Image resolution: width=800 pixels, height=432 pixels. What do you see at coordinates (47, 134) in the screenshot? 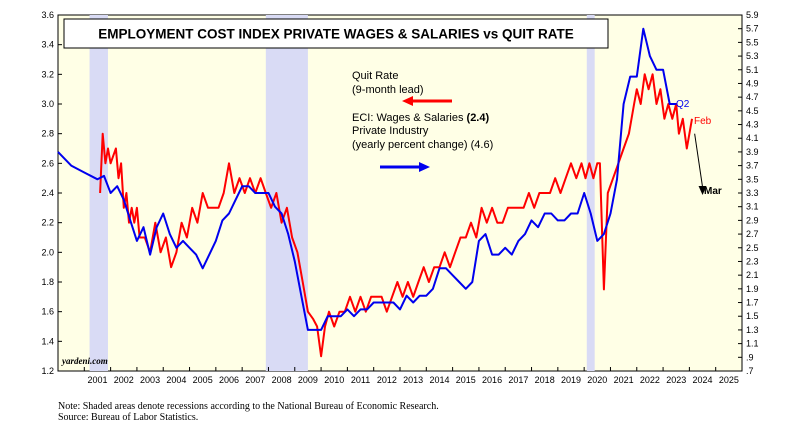
I see `left-tick-label: 2.8` at bounding box center [47, 134].